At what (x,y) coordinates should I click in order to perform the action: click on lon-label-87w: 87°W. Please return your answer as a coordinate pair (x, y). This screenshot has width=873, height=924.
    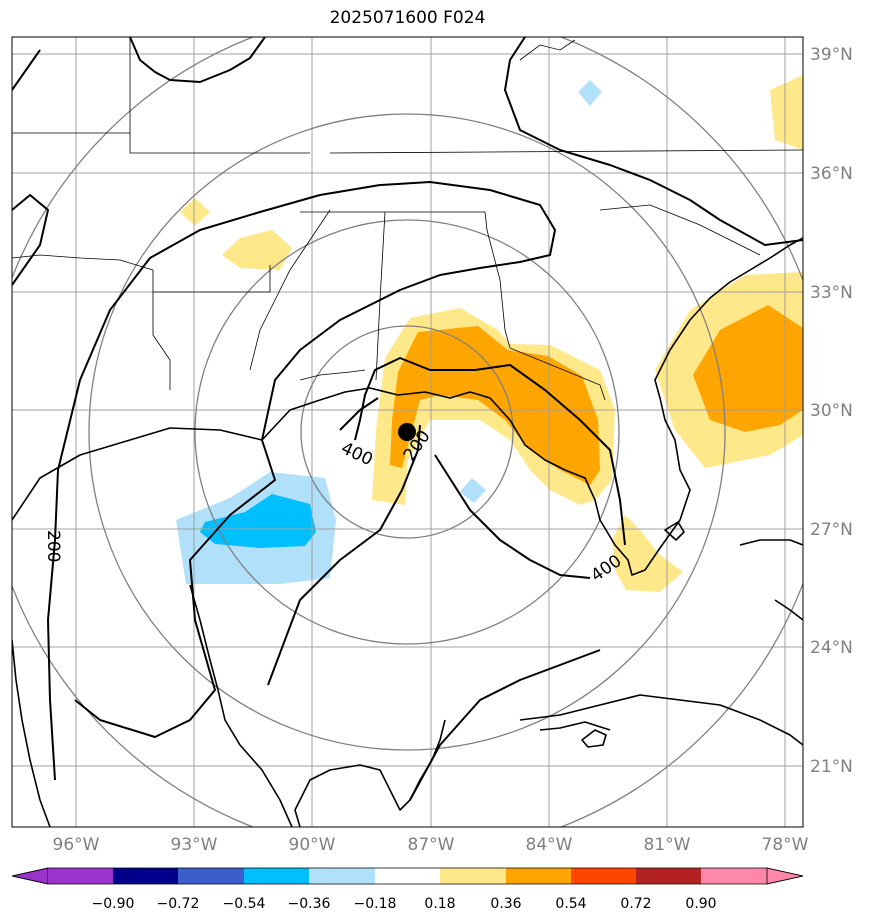
    Looking at the image, I should click on (431, 845).